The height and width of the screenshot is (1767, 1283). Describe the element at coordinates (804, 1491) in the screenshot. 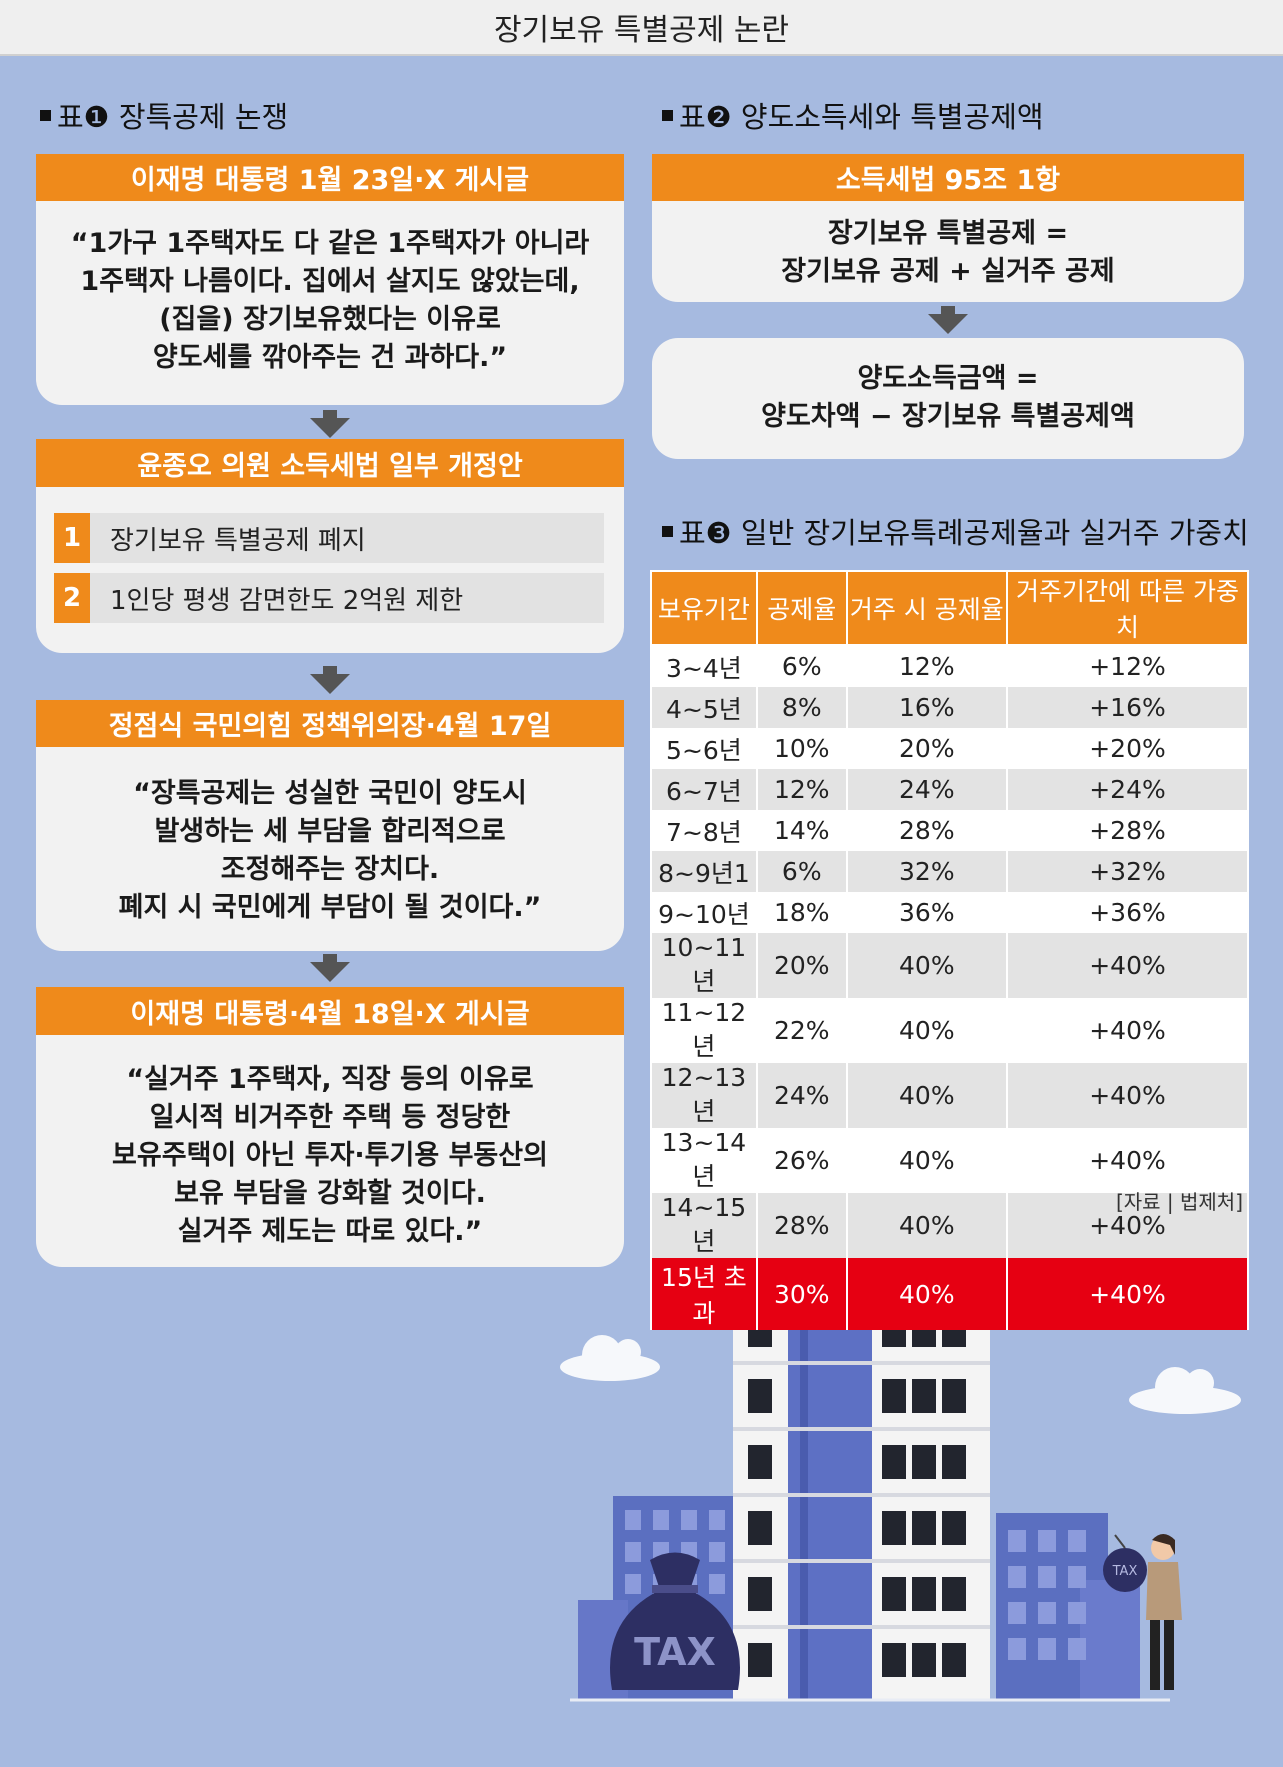

I see `main-building-column` at that location.